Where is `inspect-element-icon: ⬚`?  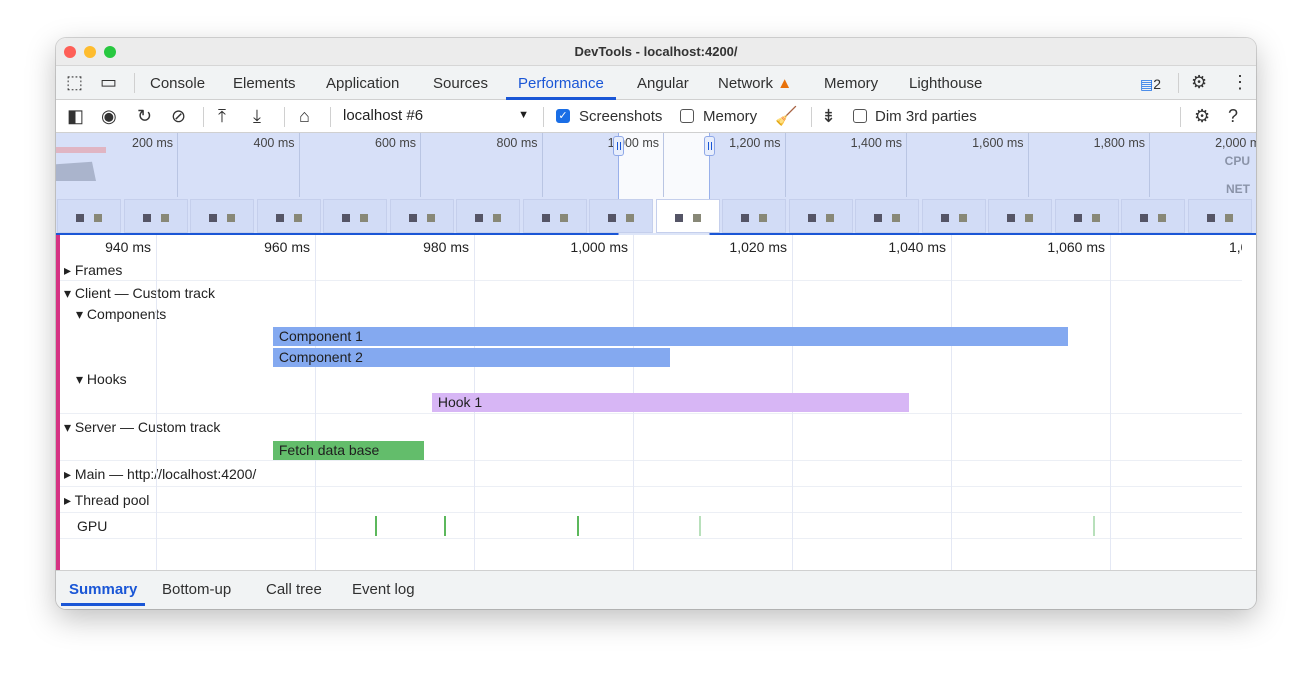 inspect-element-icon: ⬚ is located at coordinates (75, 82).